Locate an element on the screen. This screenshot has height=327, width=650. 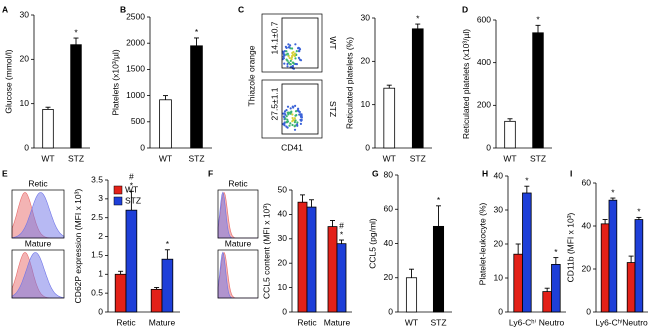
histogram-frame is located at coordinates (38, 274).